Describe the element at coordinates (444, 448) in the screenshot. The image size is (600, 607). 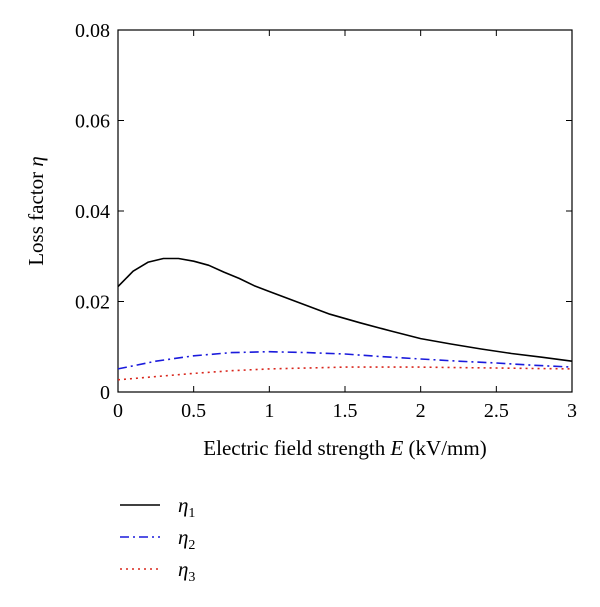
I see `x-axis-label-unit: (kV/mm)` at that location.